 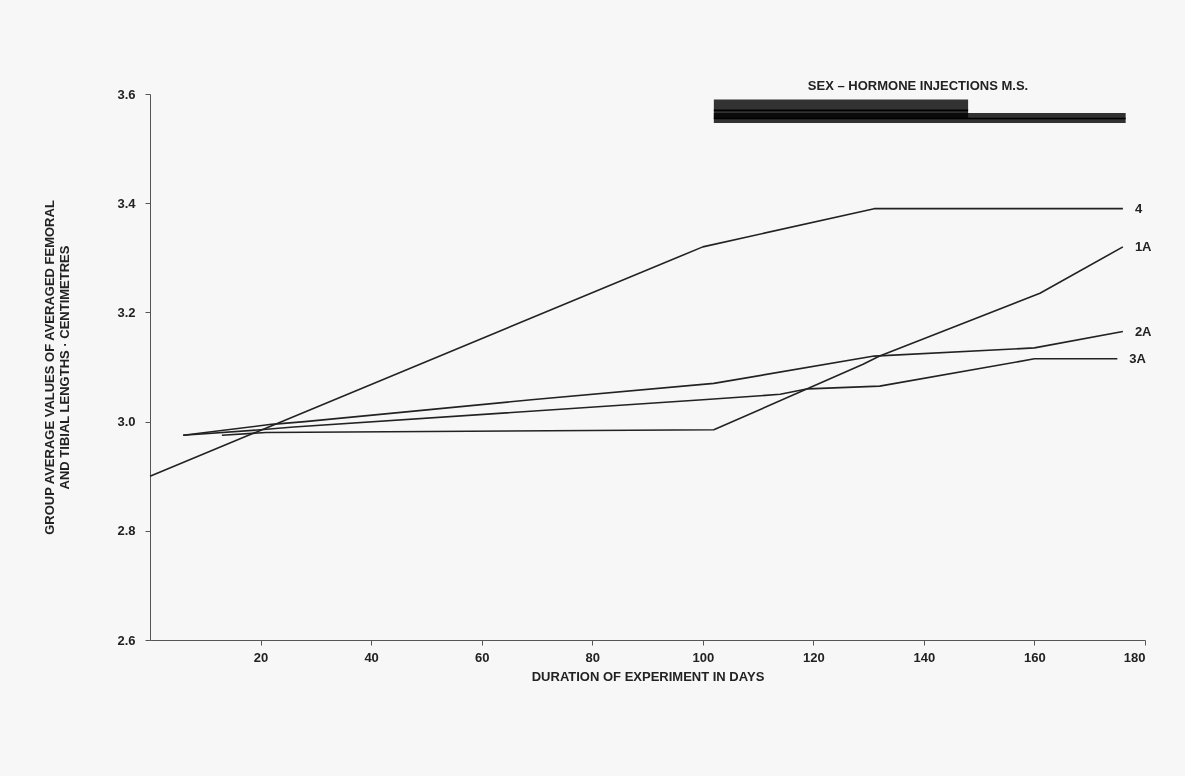 I want to click on y-axis-title: GROUP AVERAGE VALUES OF AVERAGED FEMORAL AND TIBIAL LENGTHS · CENTIMETRES, so click(x=57, y=367).